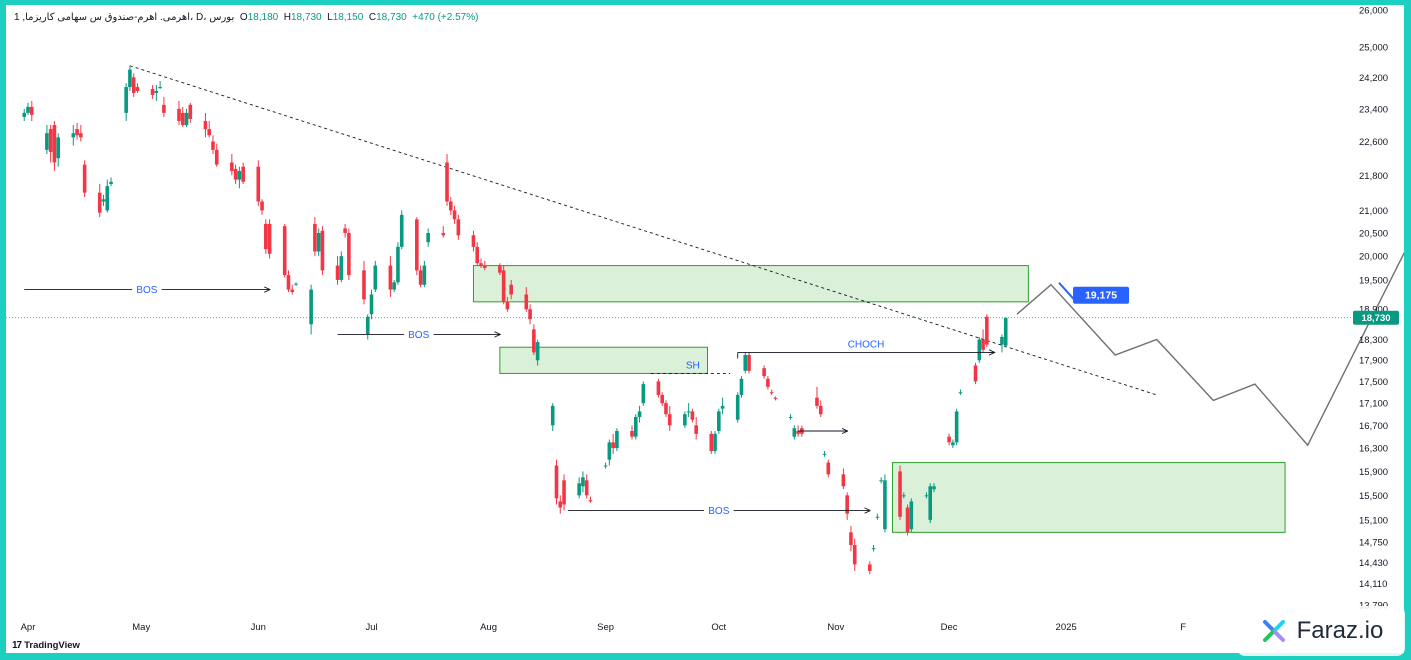 This screenshot has height=660, width=1411. I want to click on annotation-label: BOS, so click(718, 511).